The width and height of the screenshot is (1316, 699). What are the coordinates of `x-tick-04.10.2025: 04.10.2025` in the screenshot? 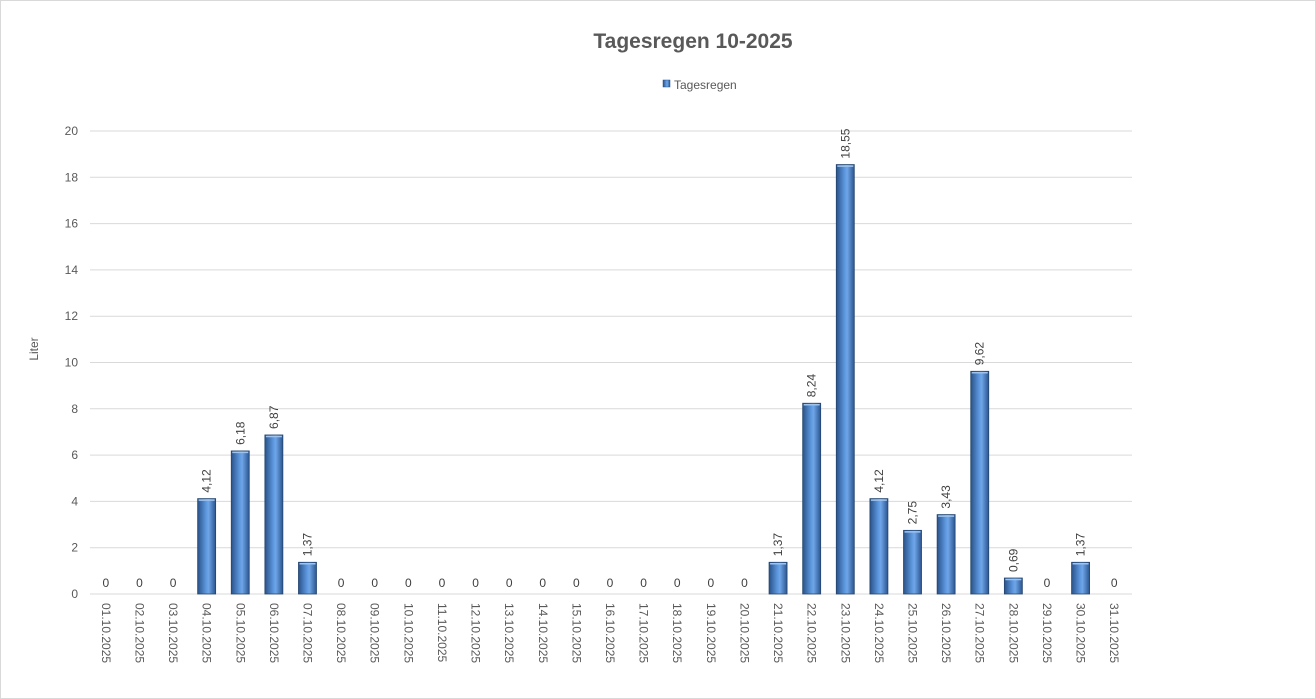 It's located at (207, 633).